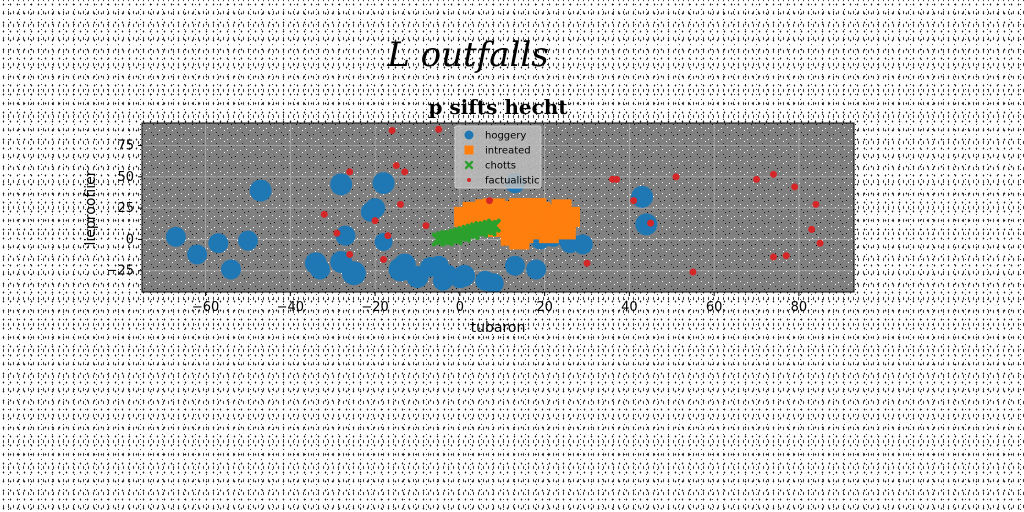 The image size is (1024, 512). What do you see at coordinates (91, 207) in the screenshot?
I see `y-axis-label: lieproofiier` at bounding box center [91, 207].